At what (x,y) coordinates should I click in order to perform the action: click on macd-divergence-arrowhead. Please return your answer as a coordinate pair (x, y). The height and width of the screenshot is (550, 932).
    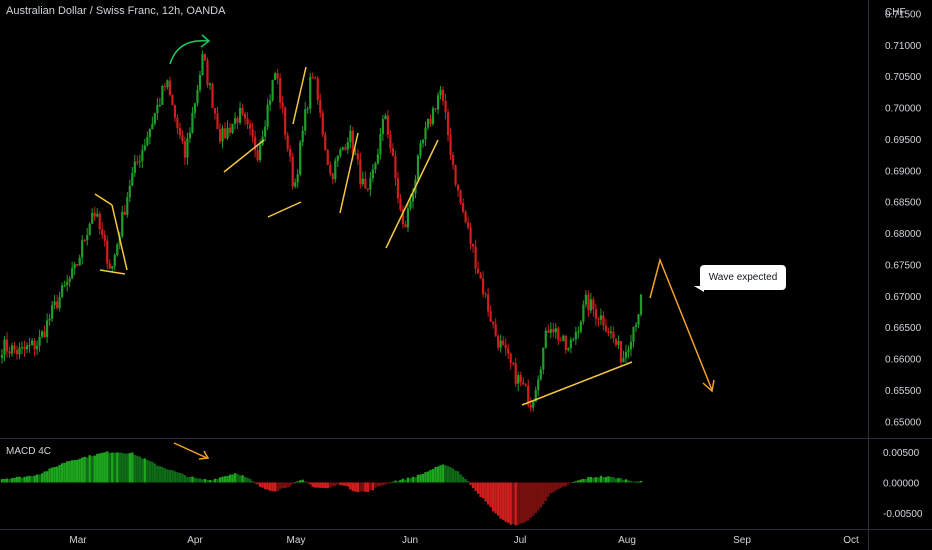
    Looking at the image, I should click on (204, 455).